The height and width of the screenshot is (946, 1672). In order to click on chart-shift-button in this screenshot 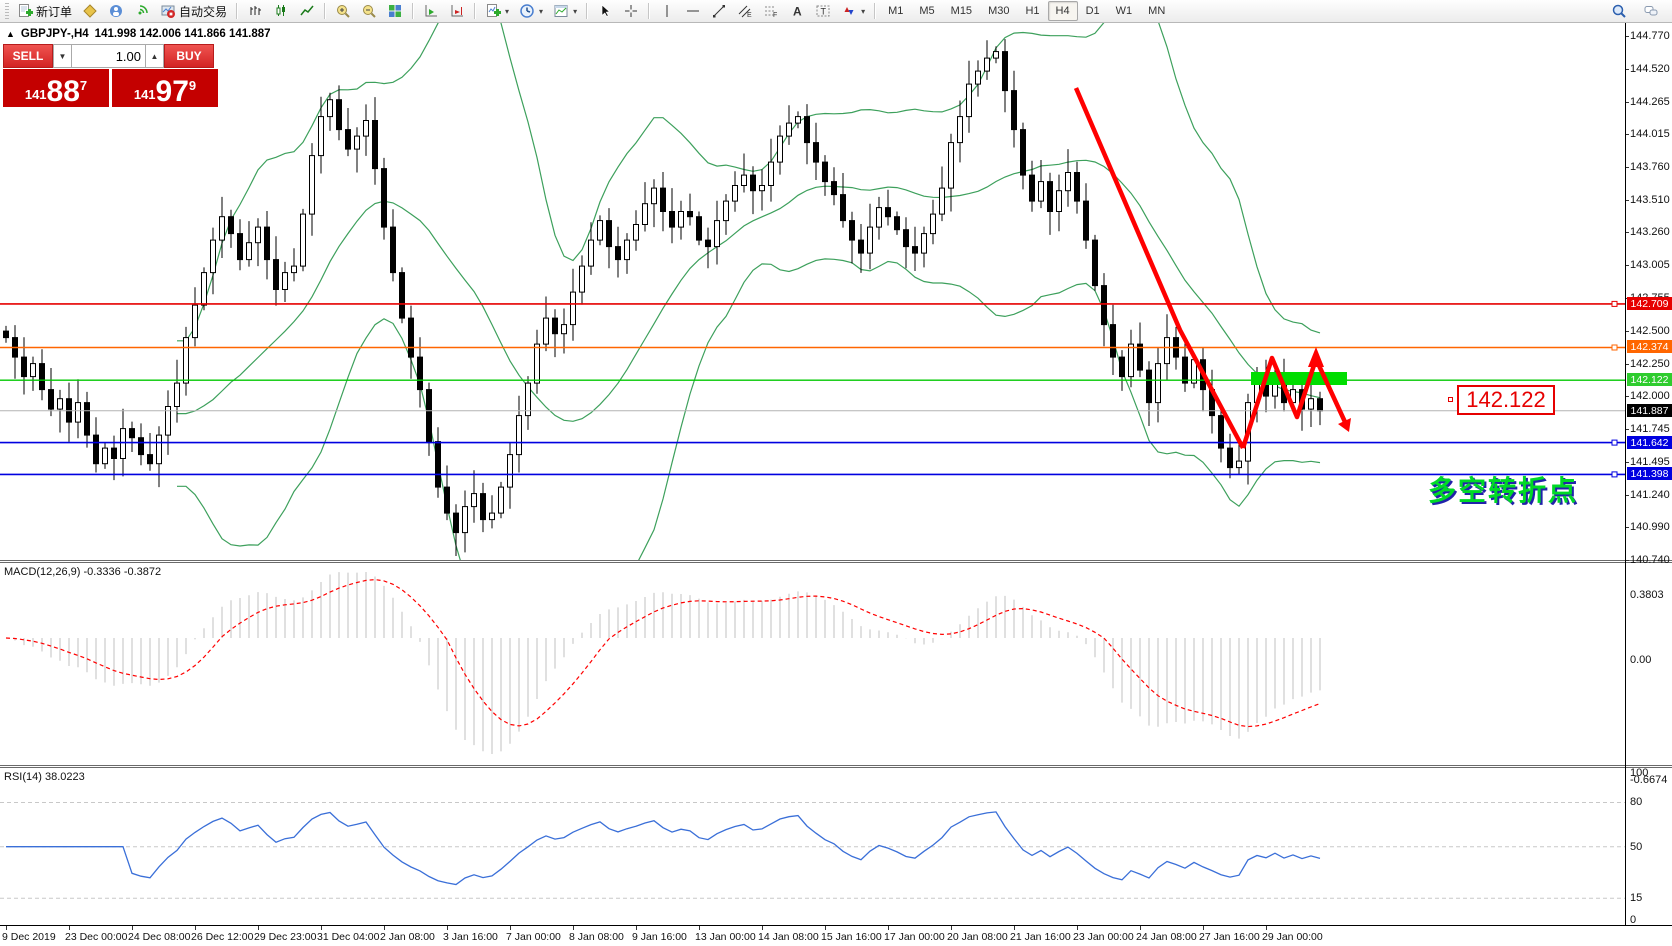, I will do `click(457, 11)`.